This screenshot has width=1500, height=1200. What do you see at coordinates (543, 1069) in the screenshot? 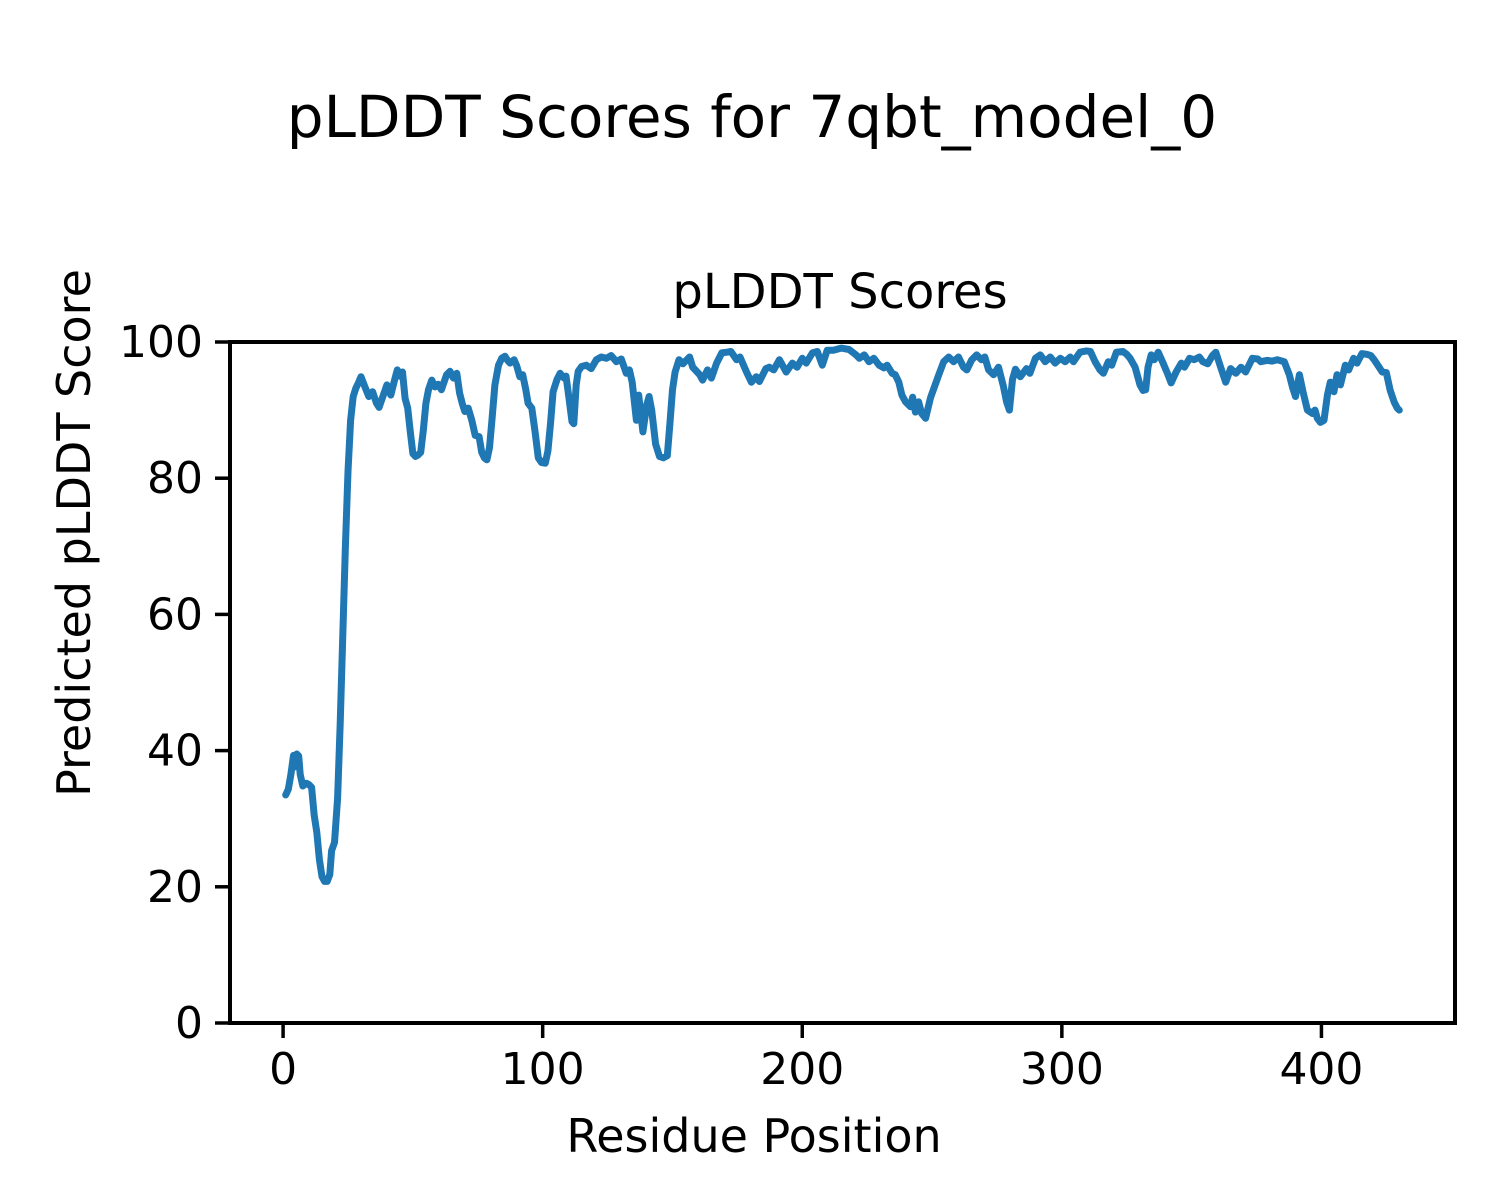
I see `x-tick-label: 100` at bounding box center [543, 1069].